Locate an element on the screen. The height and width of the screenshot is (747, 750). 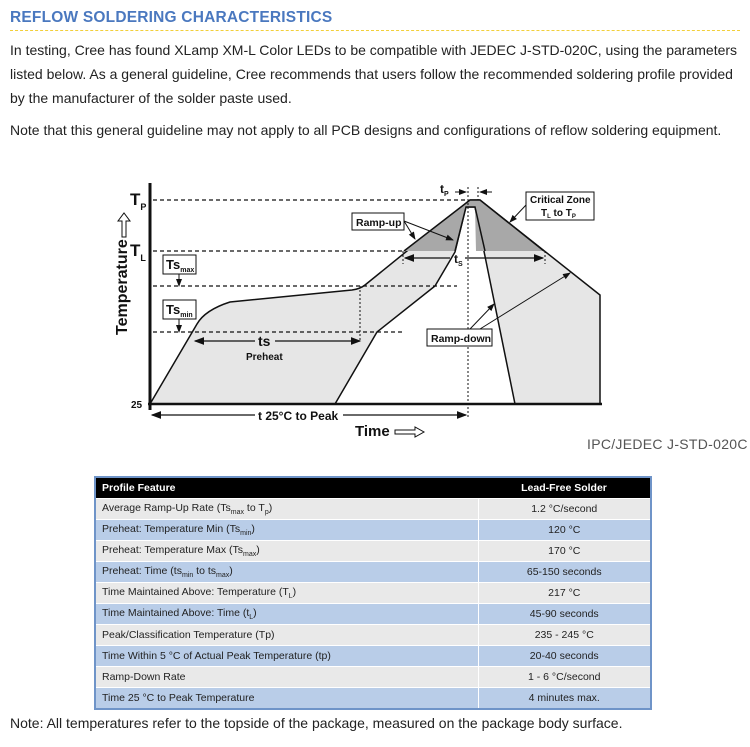
ts-label: ts is located at coordinates (264, 341).